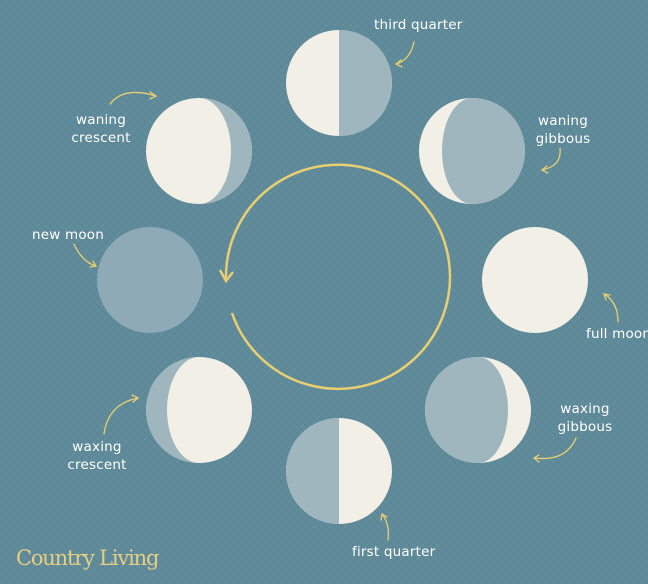 Image resolution: width=648 pixels, height=584 pixels. Describe the element at coordinates (85, 255) in the screenshot. I see `new-moon-pointer-arrow` at that location.